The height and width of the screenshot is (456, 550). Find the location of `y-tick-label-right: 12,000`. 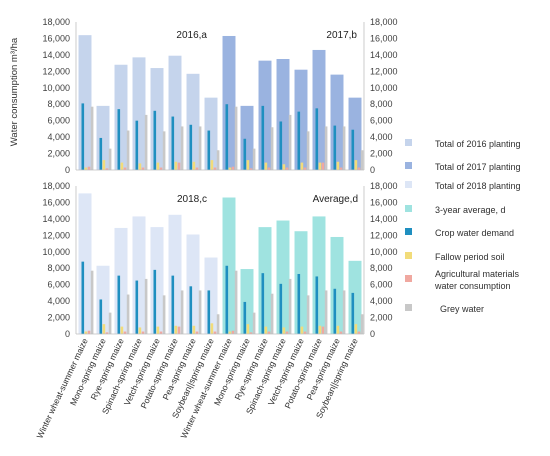

y-tick-label-right: 12,000 is located at coordinates (384, 71).